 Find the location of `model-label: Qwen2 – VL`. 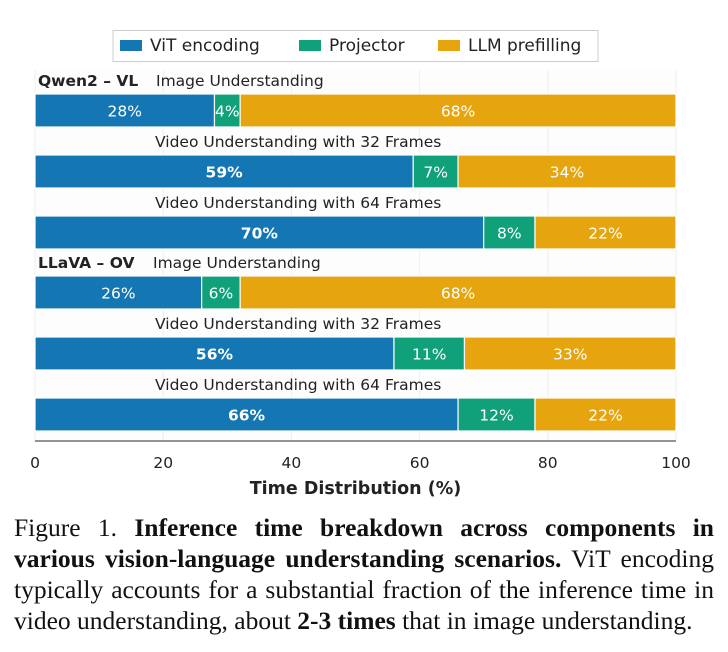

model-label: Qwen2 – VL is located at coordinates (88, 81).